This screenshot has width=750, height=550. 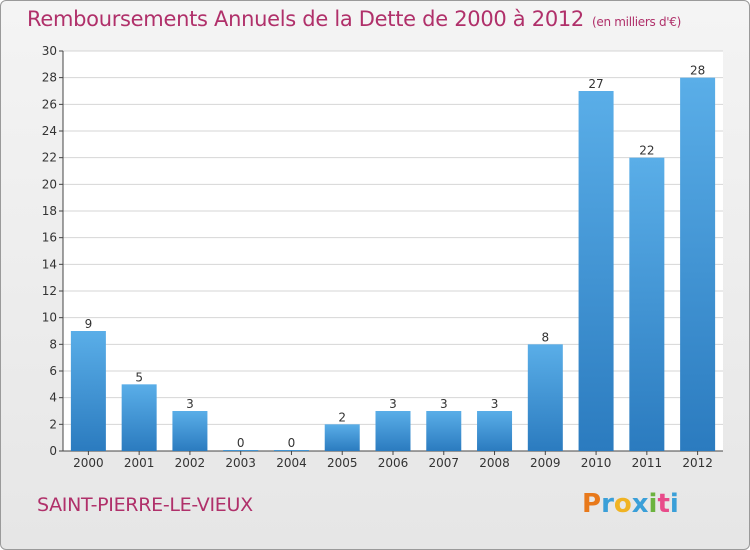 I want to click on y-tick-label: 8, so click(x=53, y=344).